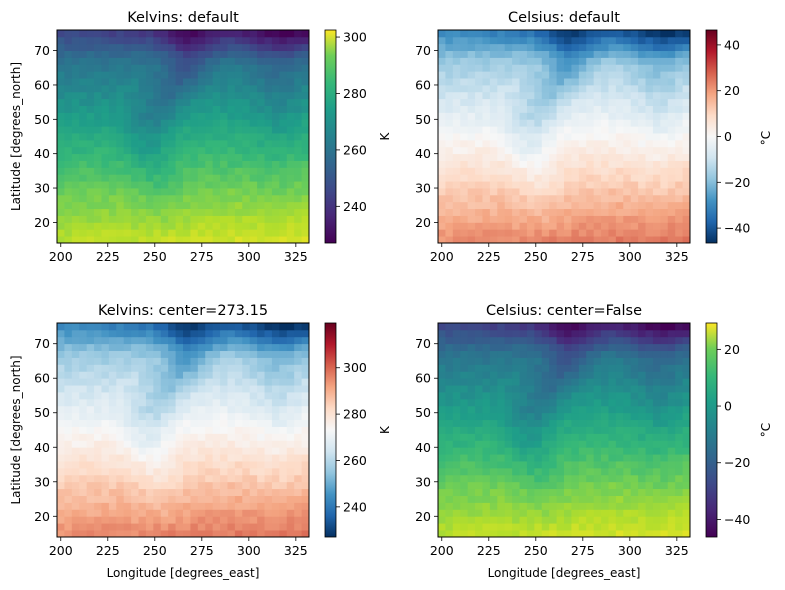  I want to click on colorbar-label: K, so click(385, 429).